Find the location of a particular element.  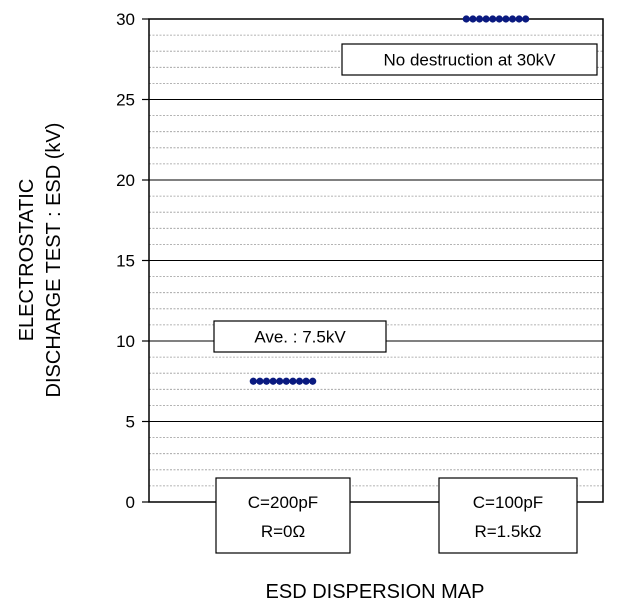

y-tick-label: 0 is located at coordinates (130, 502).